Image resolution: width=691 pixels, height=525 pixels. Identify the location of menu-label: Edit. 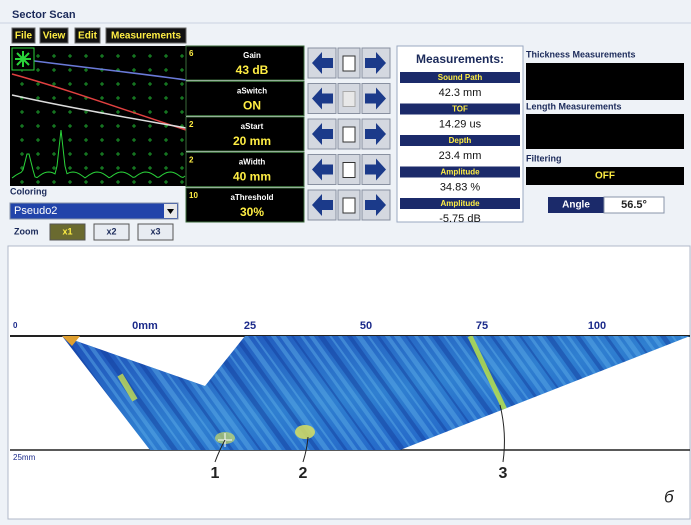
(88, 36).